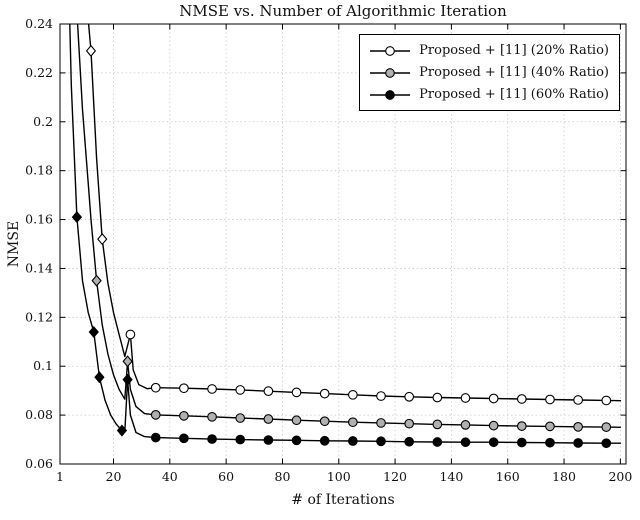 Image resolution: width=640 pixels, height=520 pixels. I want to click on y-tick-label: 0.08, so click(39, 414).